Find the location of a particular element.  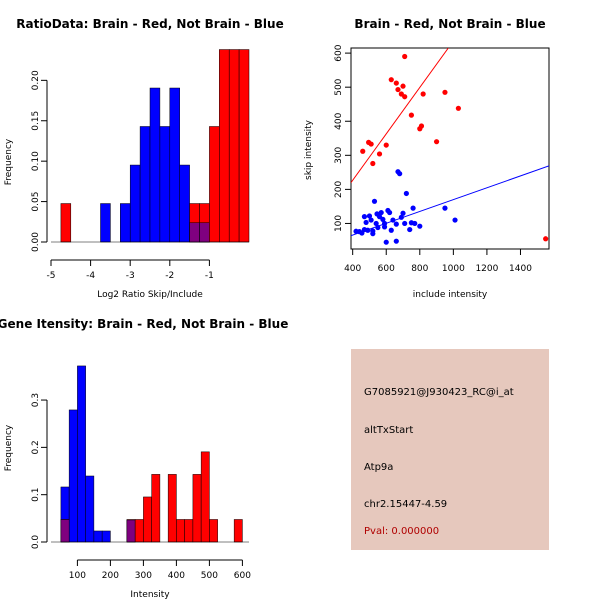

scatter-fit-line-not-brain is located at coordinates (450, 201).